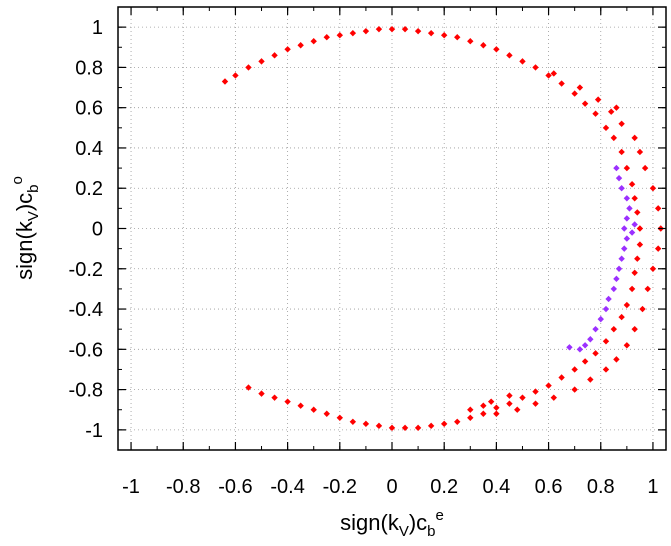 The image size is (671, 546). Describe the element at coordinates (86, 391) in the screenshot. I see `y-tick-label: -0.8` at that location.